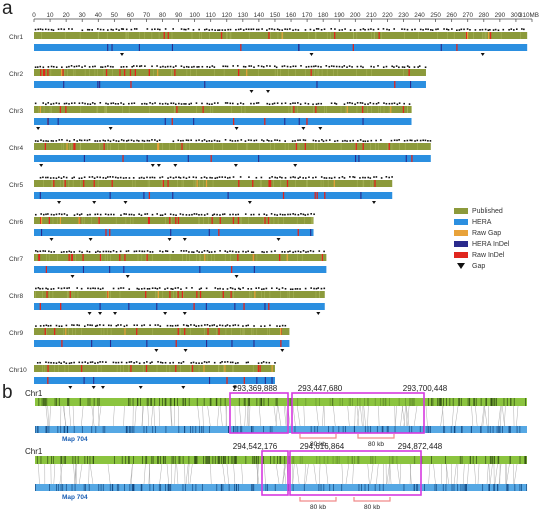 The height and width of the screenshot is (514, 554). I want to click on detail-chr-label: Chr1, so click(34, 393).